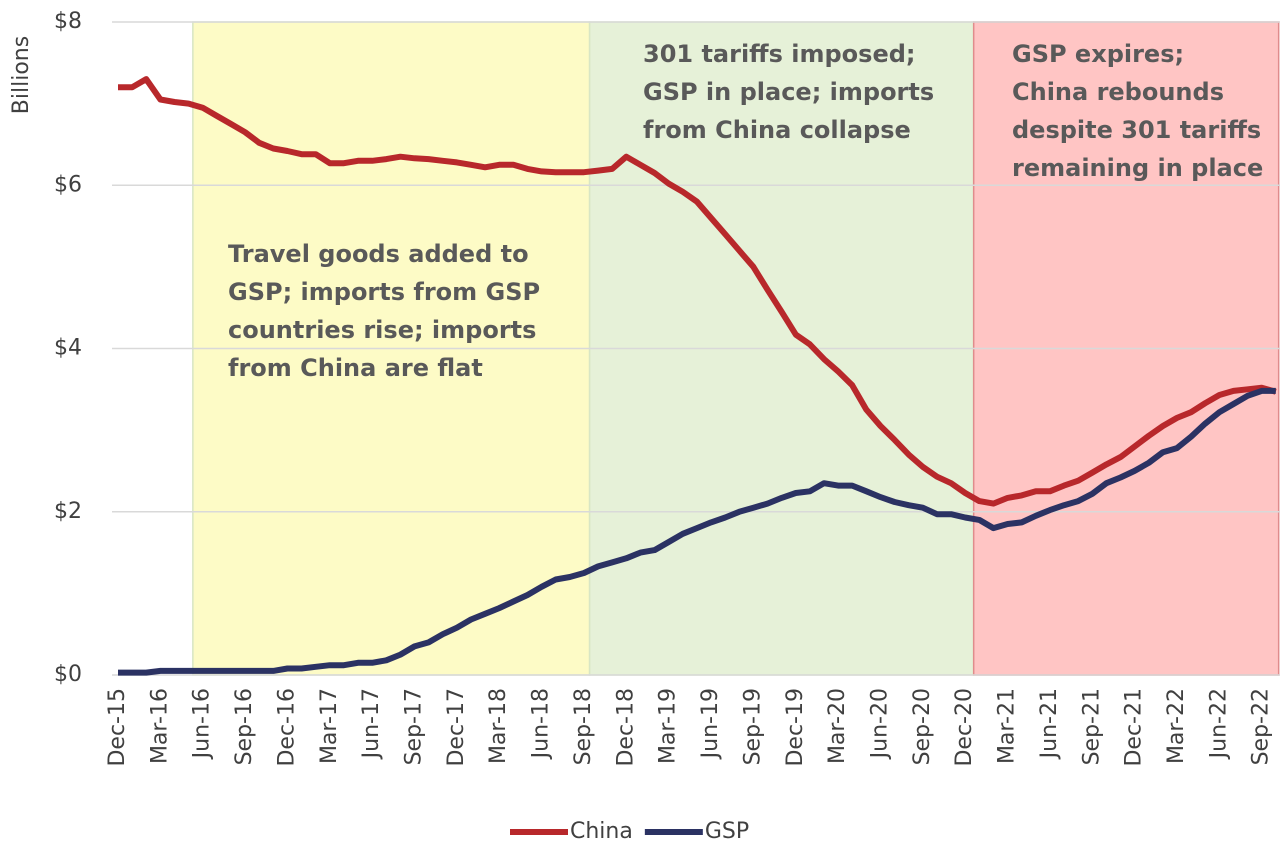 Image resolution: width=1287 pixels, height=854 pixels. I want to click on x-tick-label: Jun-16, so click(202, 724).